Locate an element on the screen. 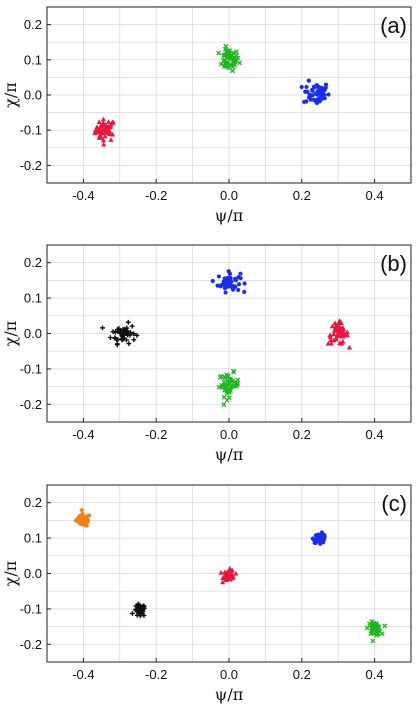 Image resolution: width=416 pixels, height=705 pixels. y-tick-label: 0.1 is located at coordinates (33, 59).